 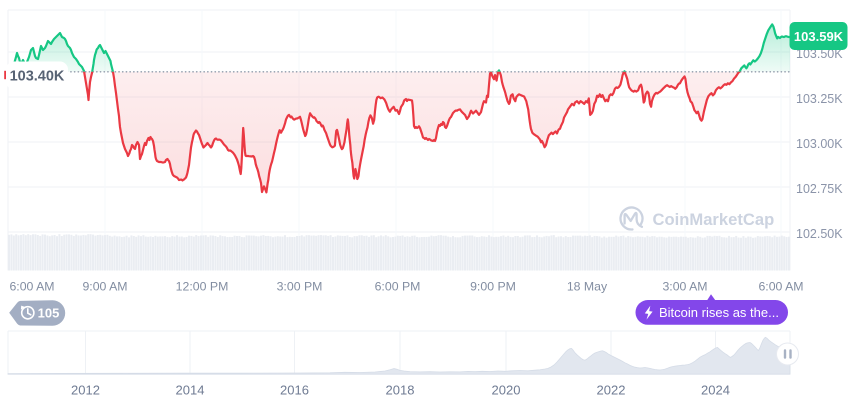 What do you see at coordinates (587, 287) in the screenshot?
I see `svg-text: 18 May` at bounding box center [587, 287].